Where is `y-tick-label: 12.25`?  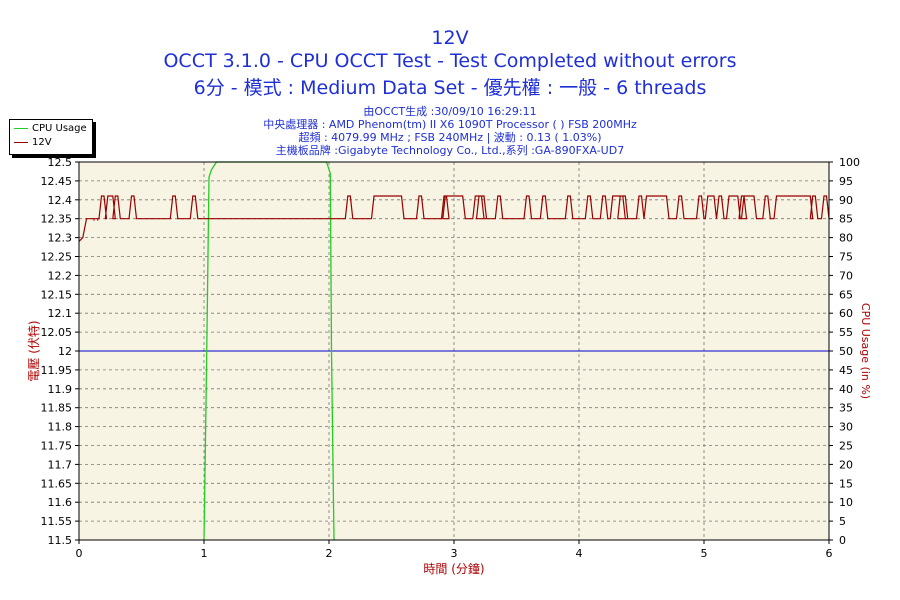 y-tick-label: 12.25 is located at coordinates (57, 257).